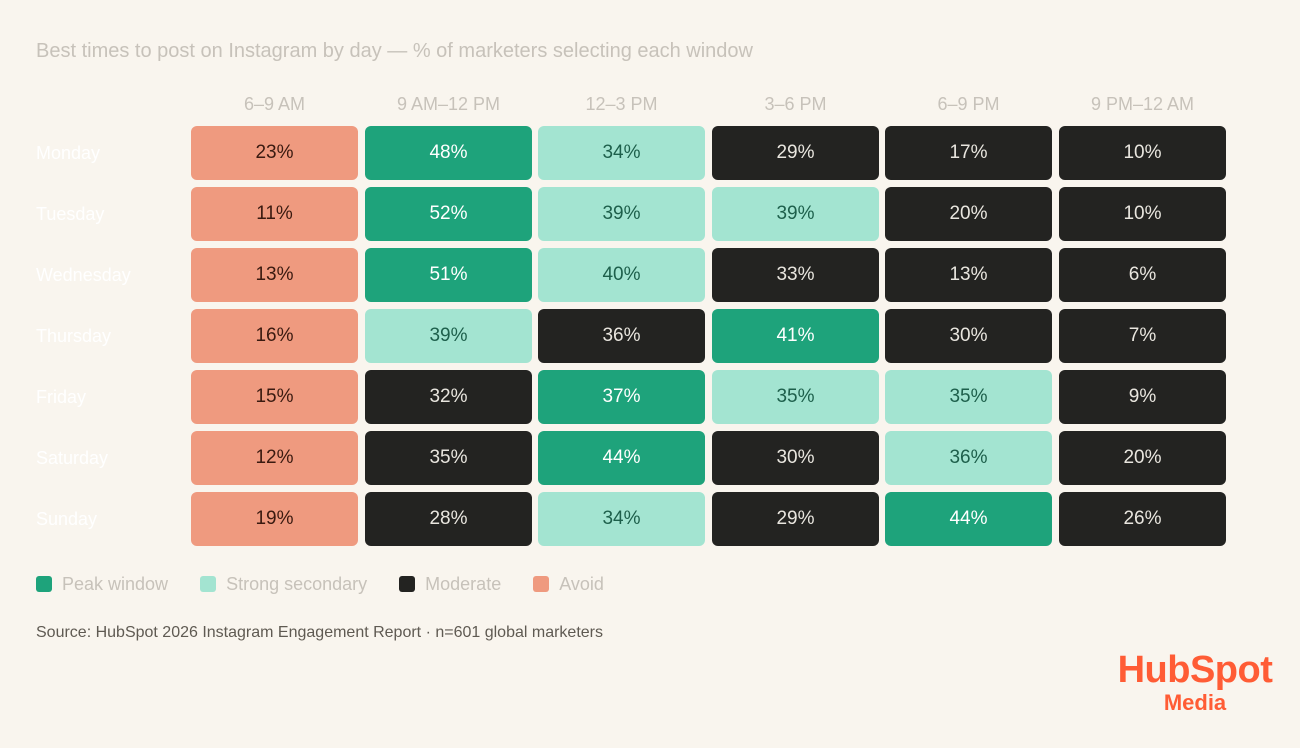 This screenshot has width=1300, height=748. I want to click on legend-item-secondary: Strong secondary, so click(283, 584).